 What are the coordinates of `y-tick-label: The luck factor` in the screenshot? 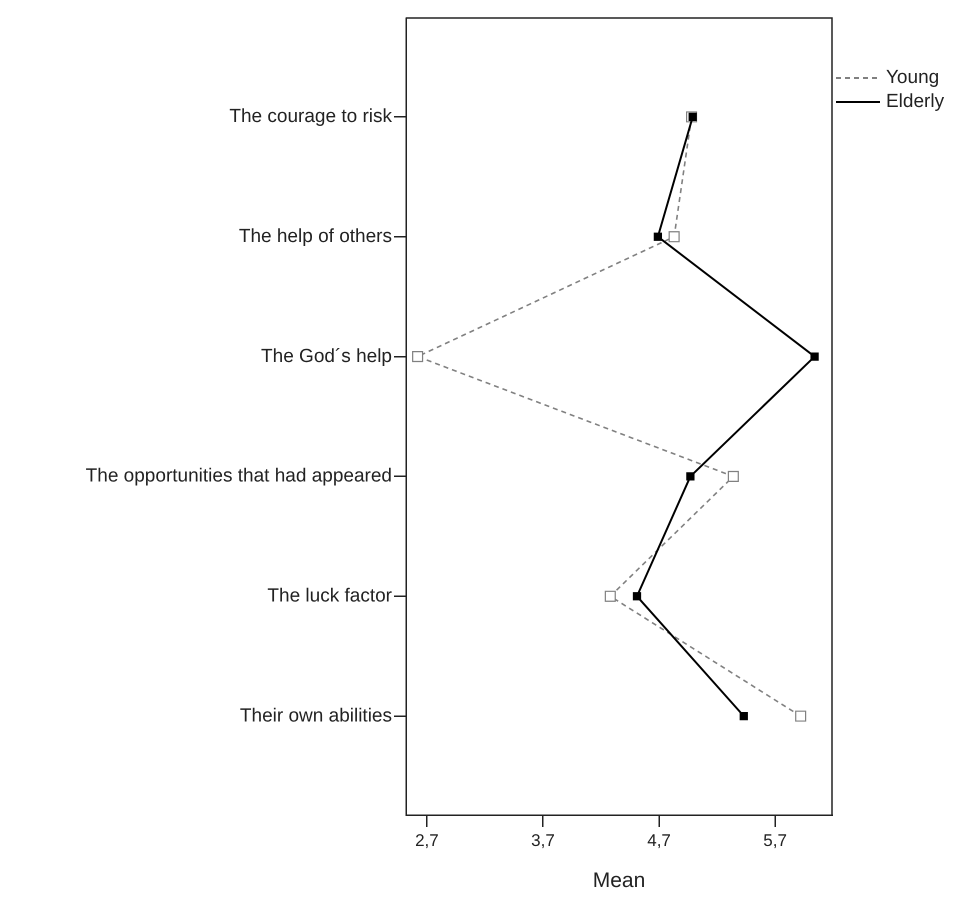 It's located at (330, 596).